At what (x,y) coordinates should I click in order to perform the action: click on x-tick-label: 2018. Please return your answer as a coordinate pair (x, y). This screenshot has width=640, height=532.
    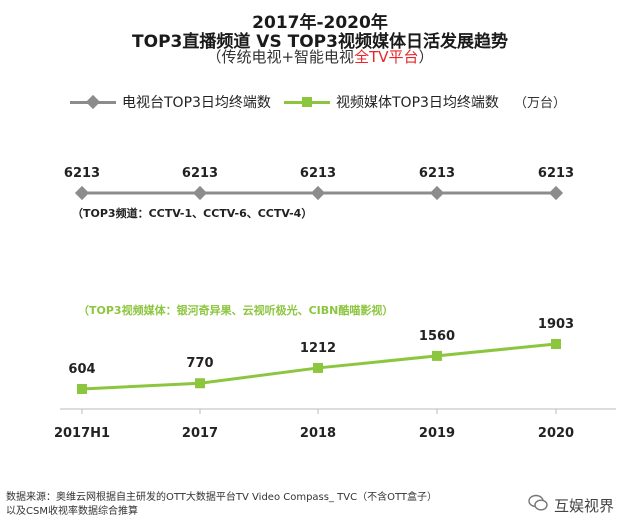
    Looking at the image, I should click on (318, 433).